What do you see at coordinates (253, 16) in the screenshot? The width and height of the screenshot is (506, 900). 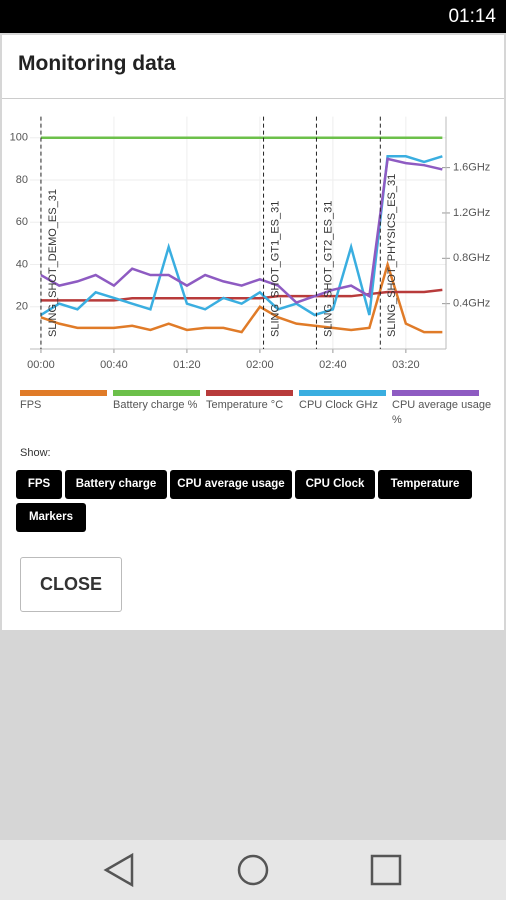 I see `status-bar: 01:14` at bounding box center [253, 16].